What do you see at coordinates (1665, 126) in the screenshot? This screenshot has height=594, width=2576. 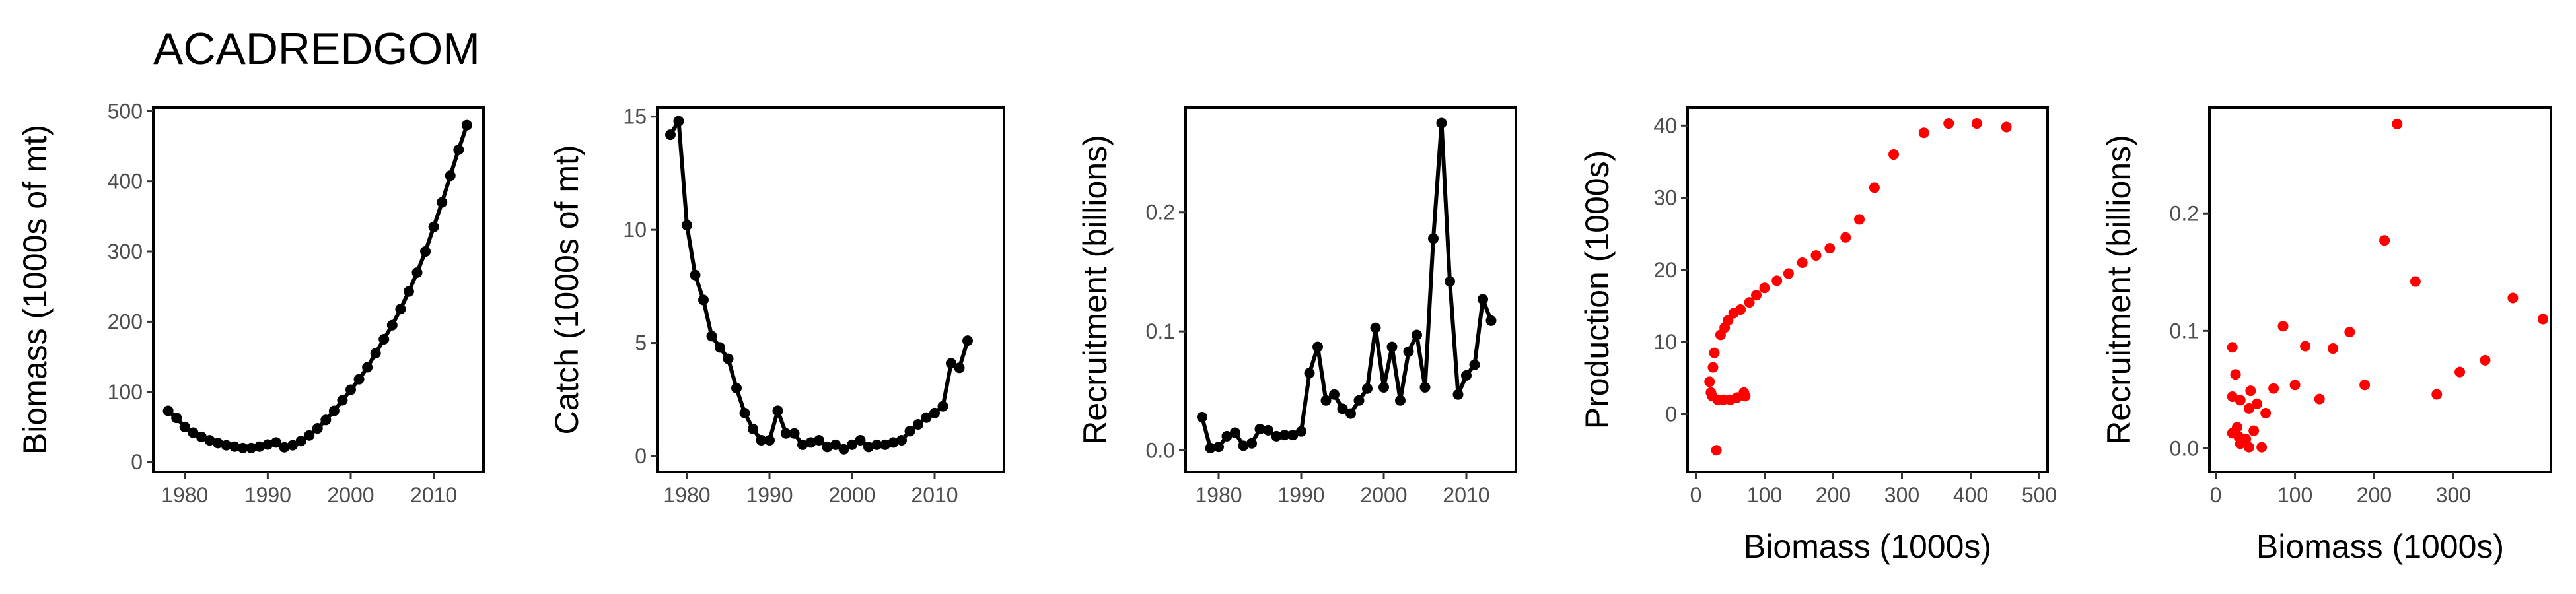 I see `y-tick-label: 40` at bounding box center [1665, 126].